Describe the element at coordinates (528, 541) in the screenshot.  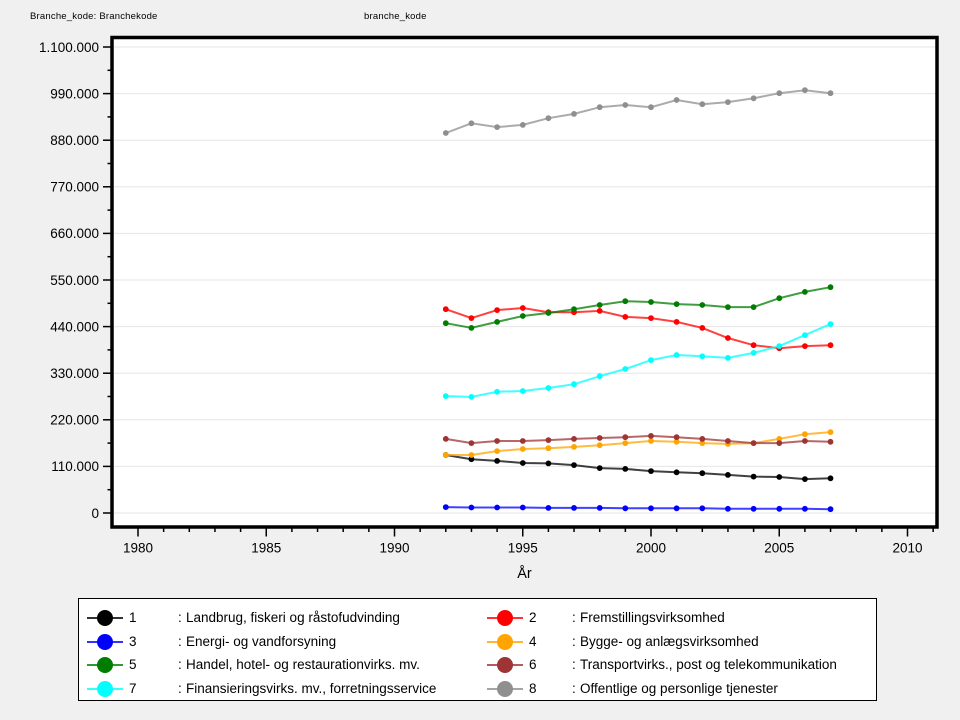
I see `x-axis: 1980 1985 1990 1995 2000 2005 2010` at that location.